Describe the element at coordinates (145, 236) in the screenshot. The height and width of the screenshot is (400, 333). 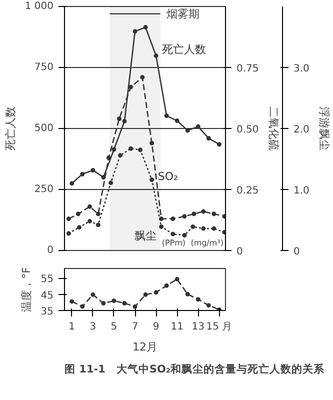
I see `series-label: 飘尘` at that location.